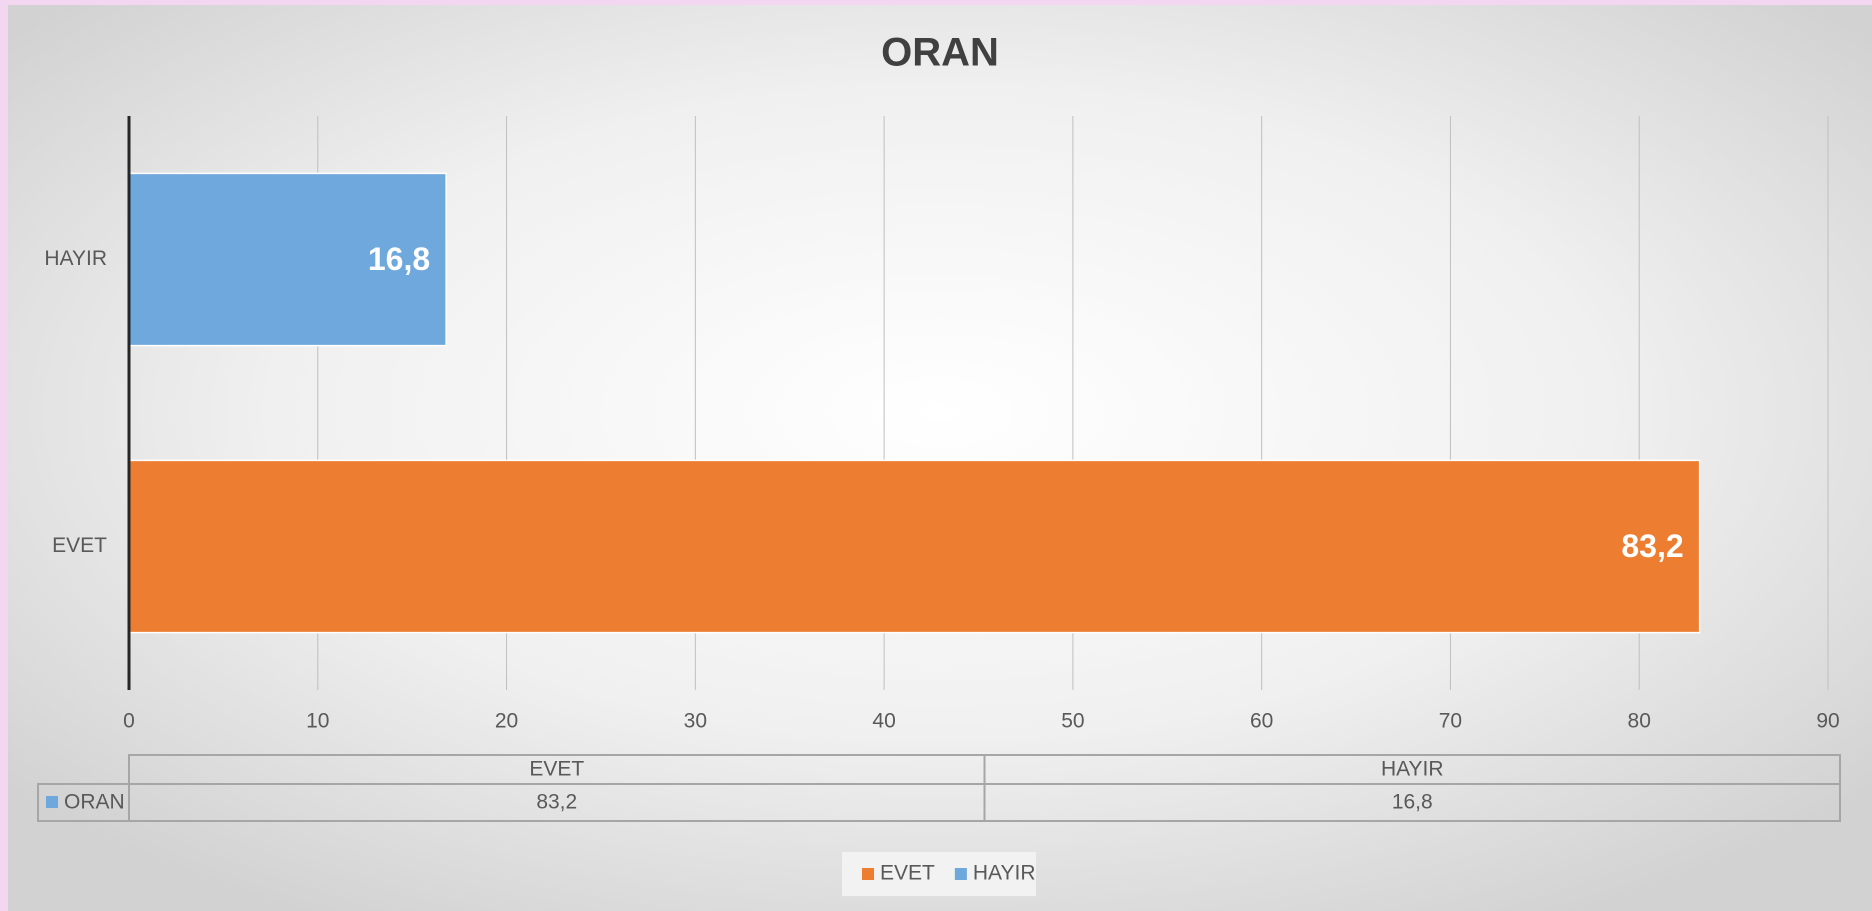  Describe the element at coordinates (506, 721) in the screenshot. I see `x-tick-label: 20` at that location.